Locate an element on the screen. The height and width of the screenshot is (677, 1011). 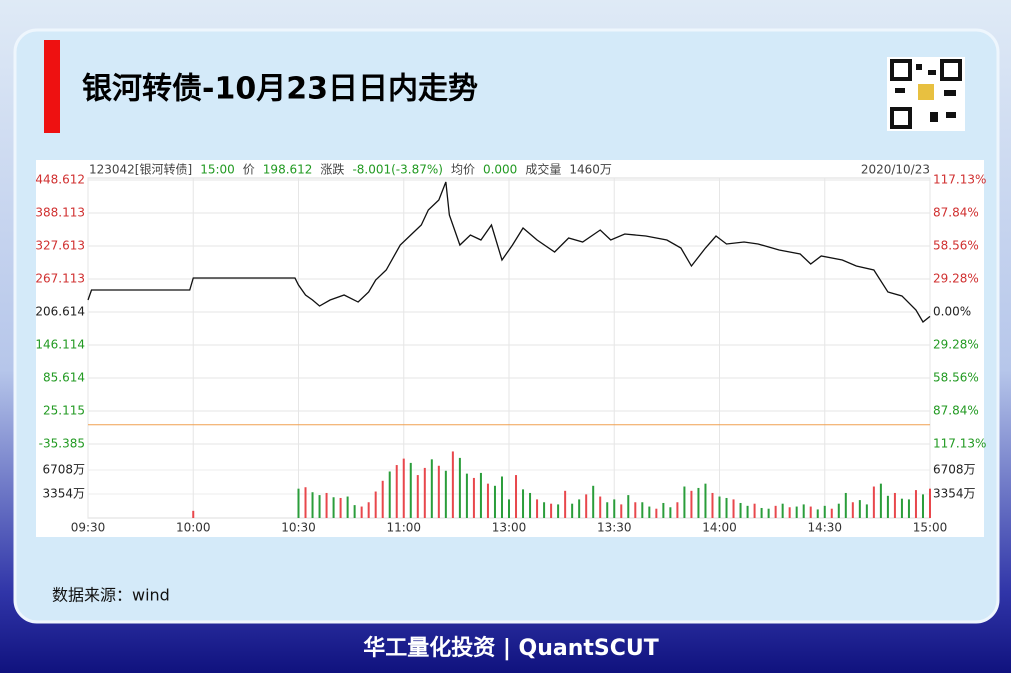
x-tick-label: 13:00 is located at coordinates (509, 528).